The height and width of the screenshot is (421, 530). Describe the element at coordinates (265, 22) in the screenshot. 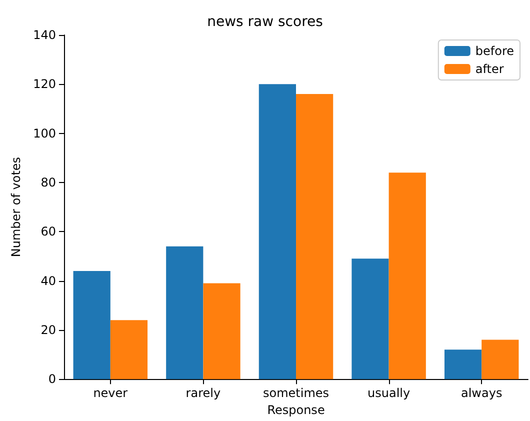

I see `chart-title: news raw scores` at that location.